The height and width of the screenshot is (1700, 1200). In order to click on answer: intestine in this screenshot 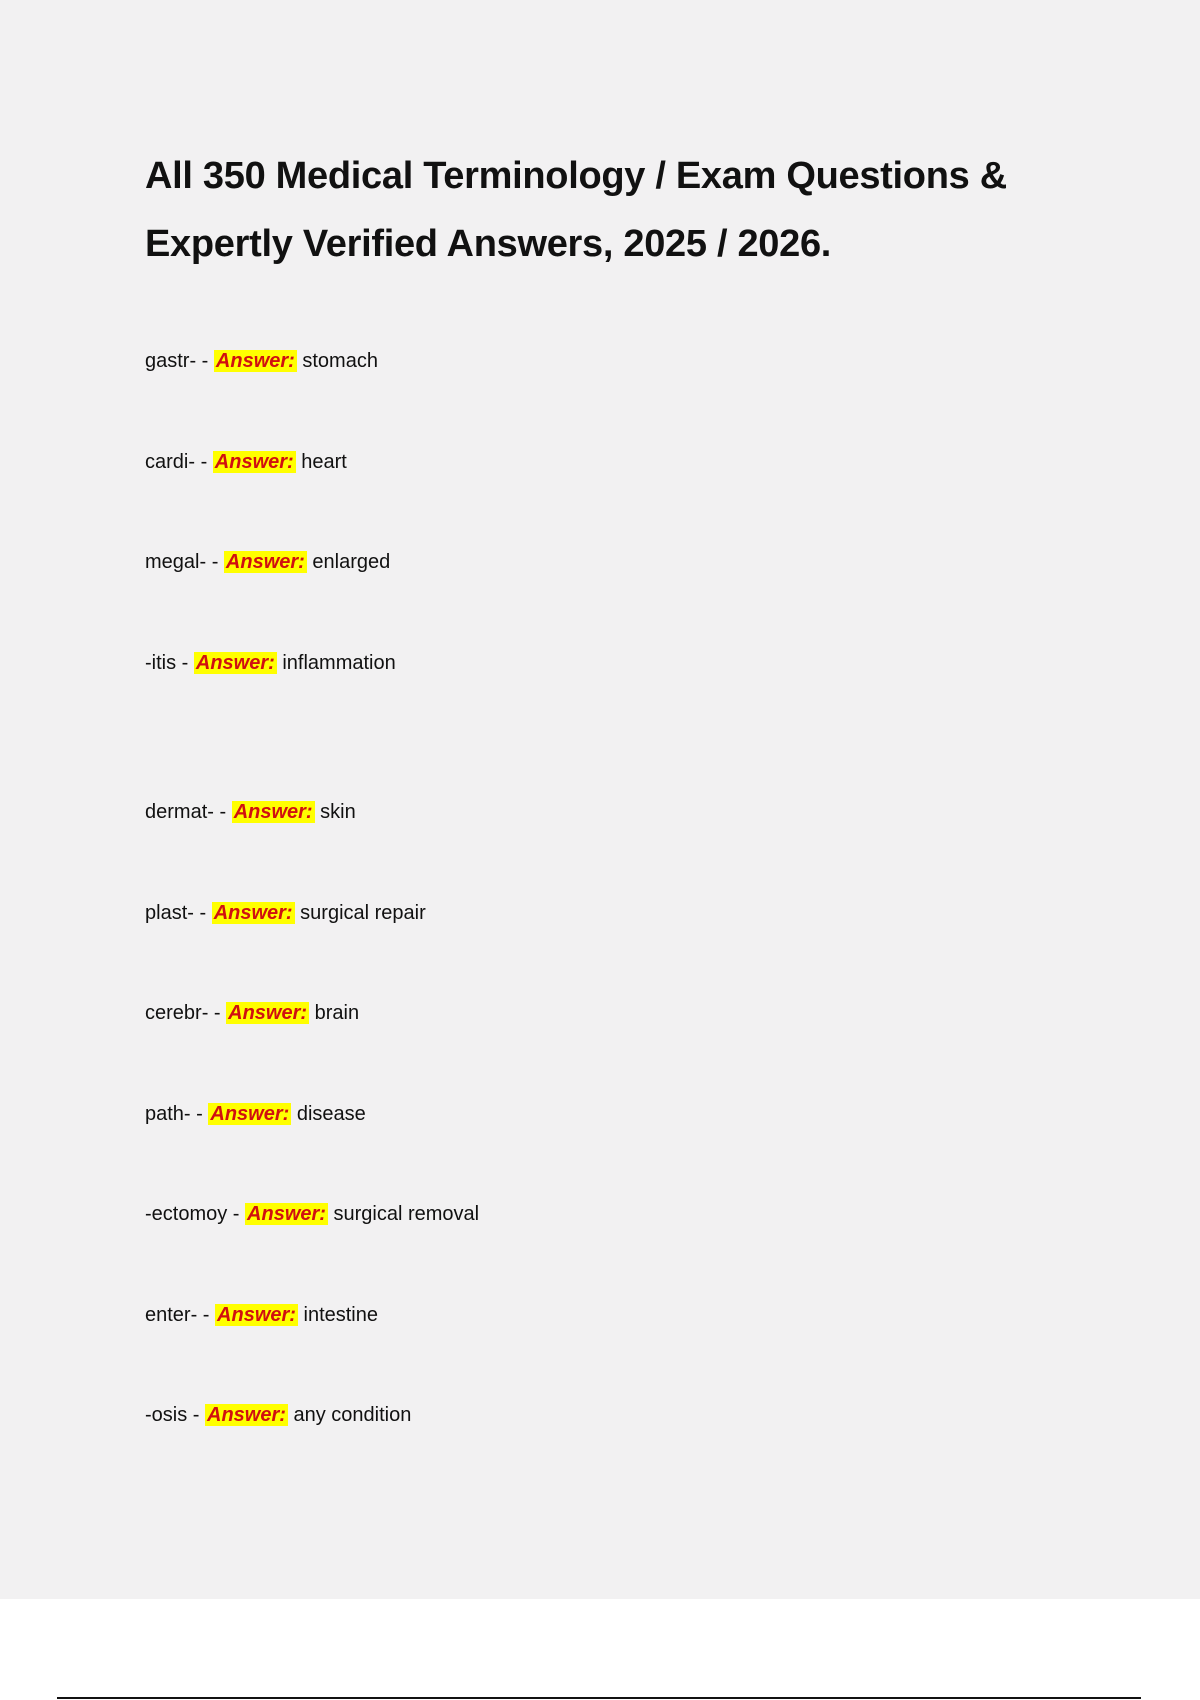, I will do `click(341, 1314)`.